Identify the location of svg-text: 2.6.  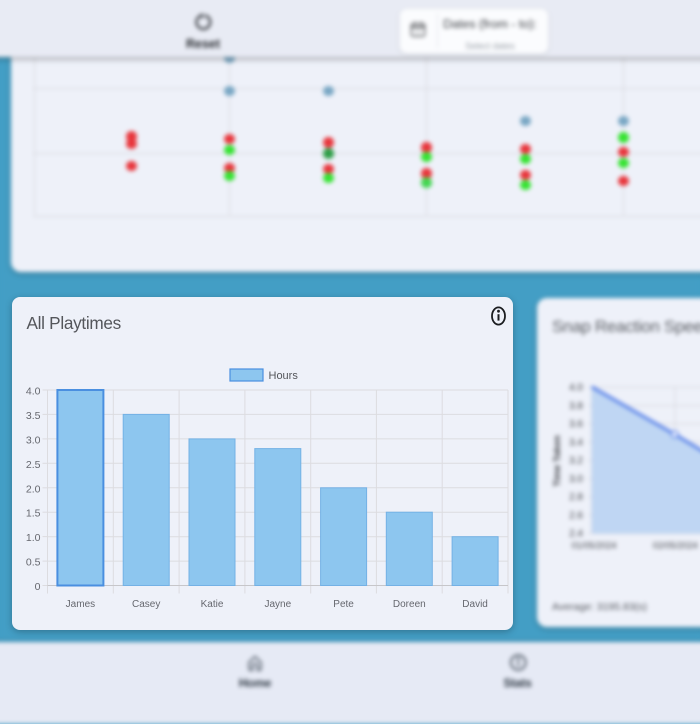
(576, 516).